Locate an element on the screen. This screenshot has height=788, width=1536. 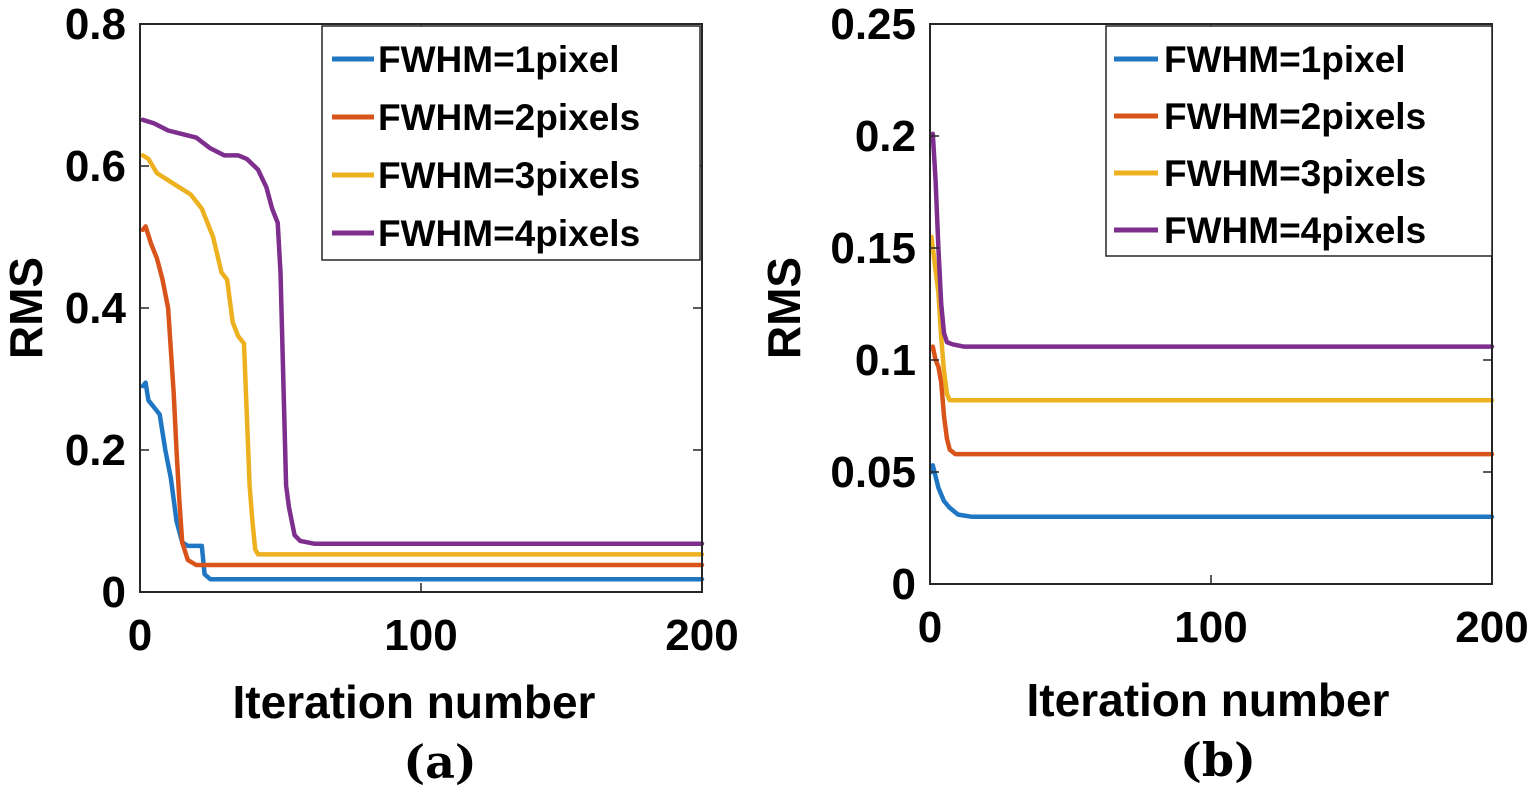
x-tick-label-a: 200 is located at coordinates (701, 635).